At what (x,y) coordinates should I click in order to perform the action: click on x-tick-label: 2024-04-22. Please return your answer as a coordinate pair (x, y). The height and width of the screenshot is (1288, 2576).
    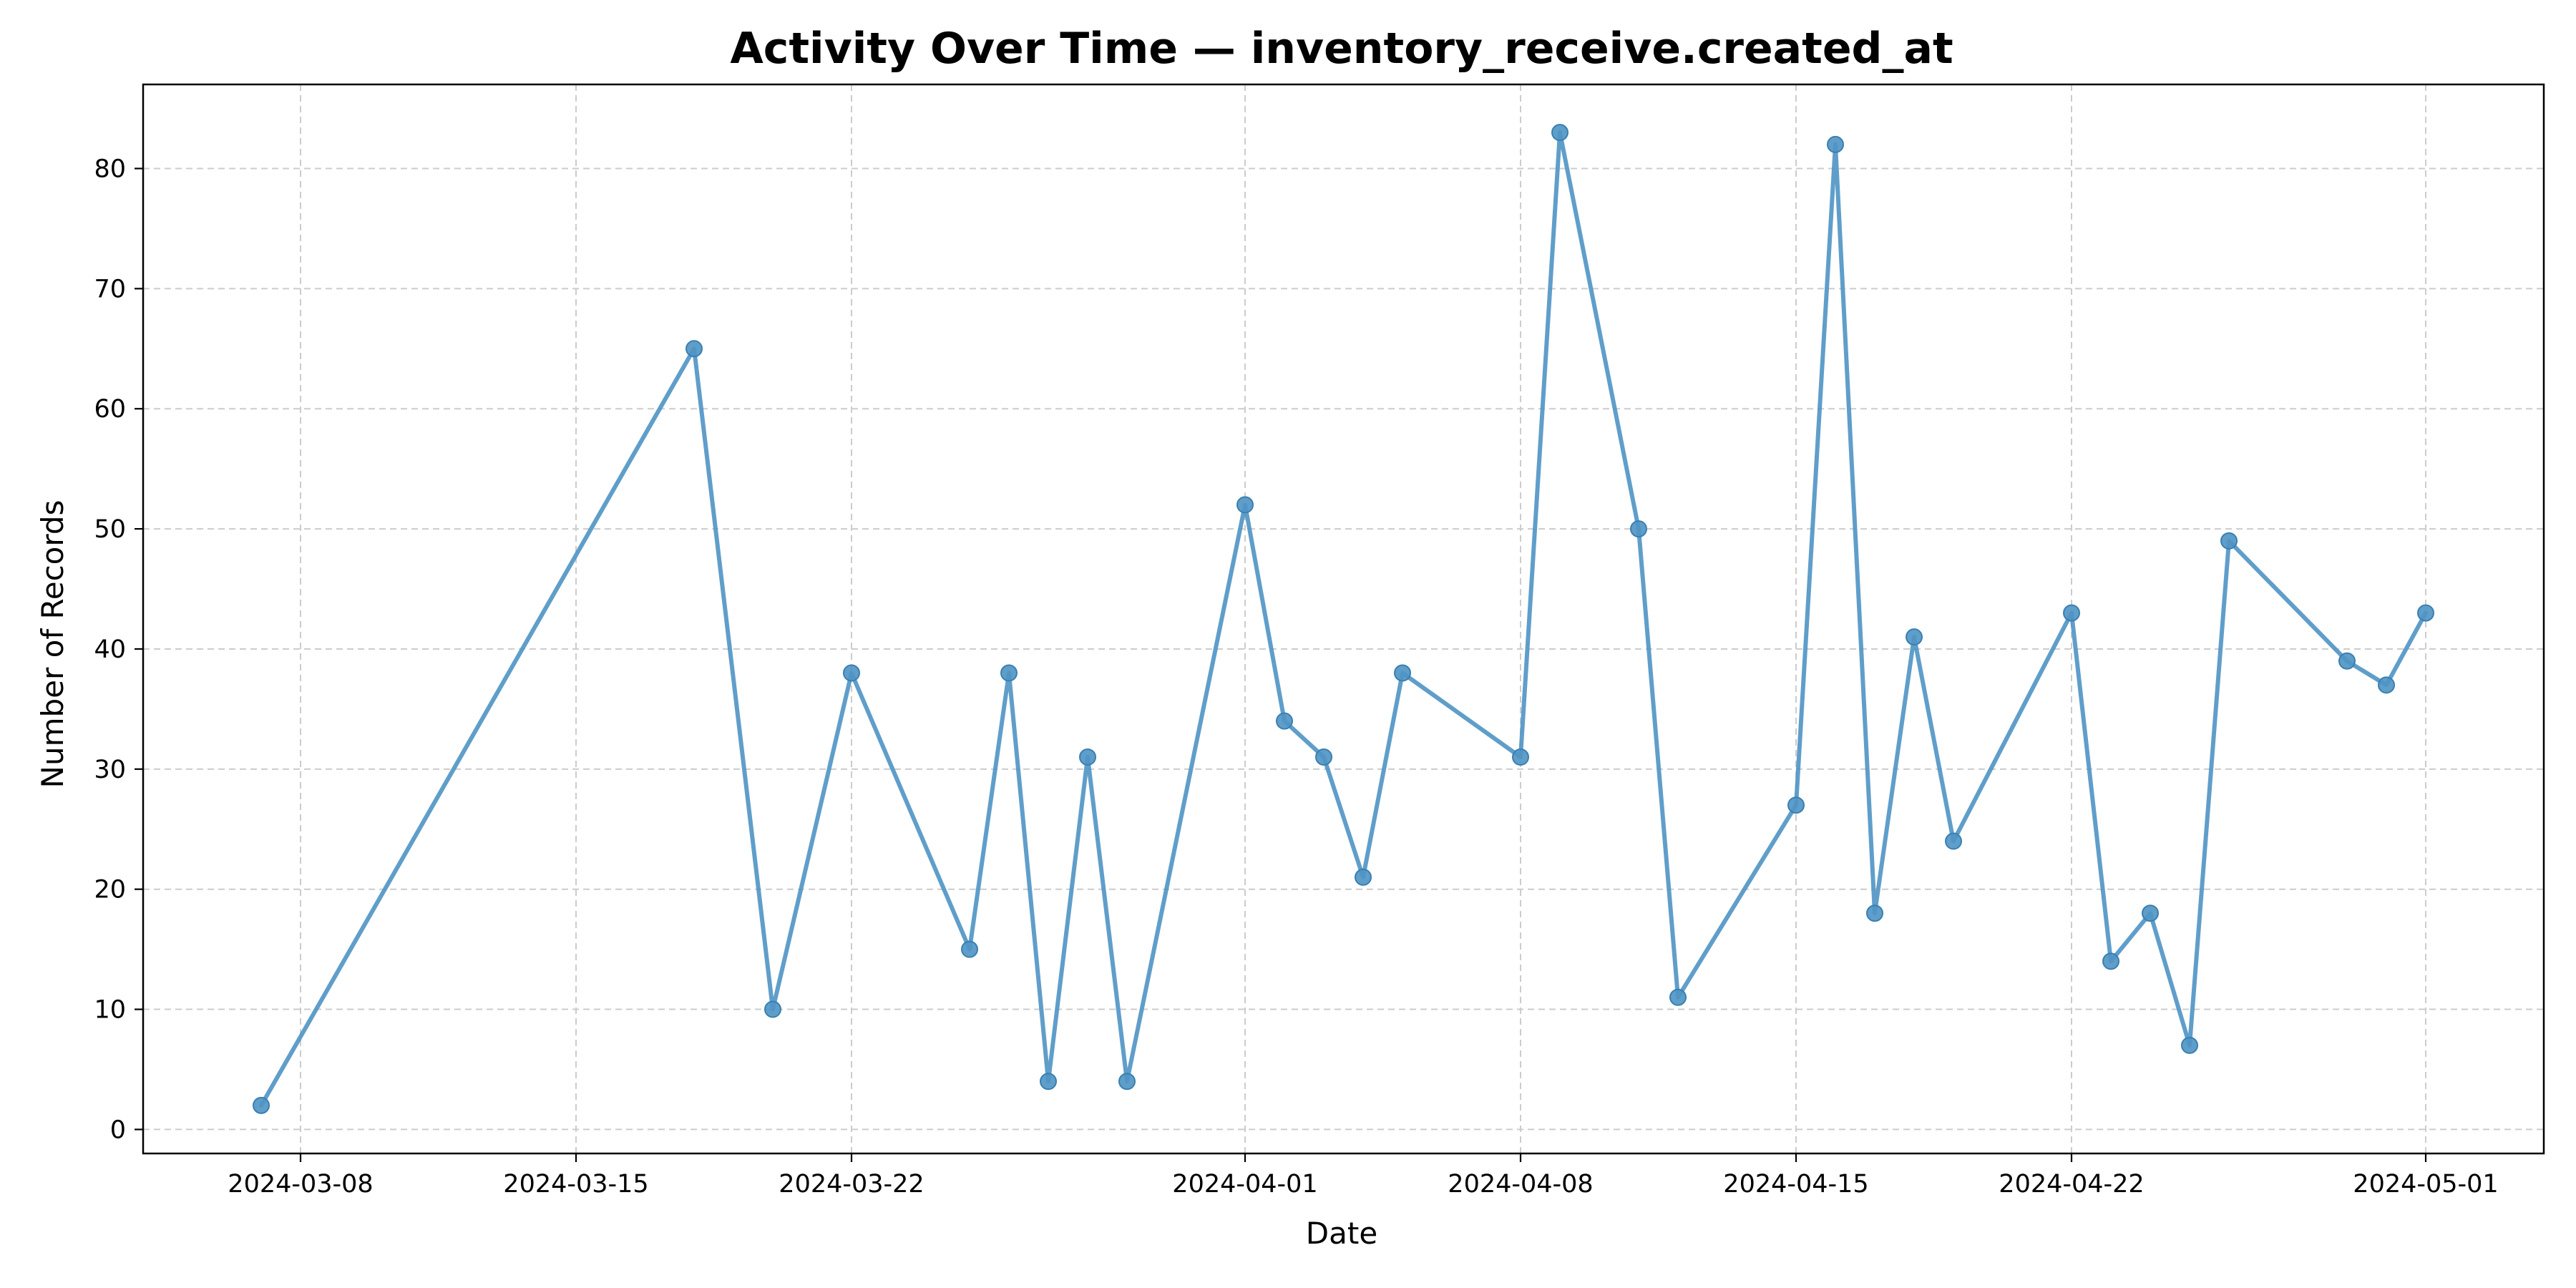
    Looking at the image, I should click on (2071, 1184).